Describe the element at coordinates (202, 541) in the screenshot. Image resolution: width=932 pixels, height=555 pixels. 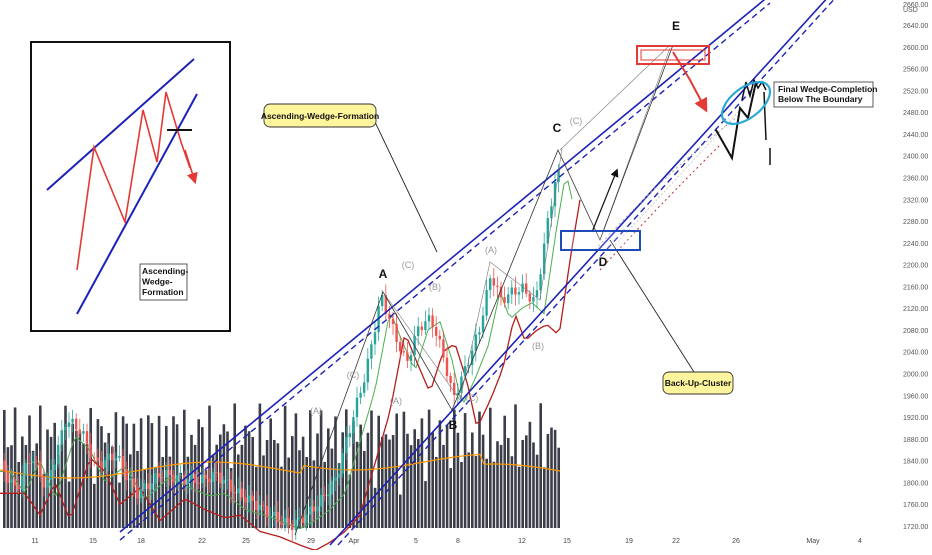
I see `x-tick-label: 22` at that location.